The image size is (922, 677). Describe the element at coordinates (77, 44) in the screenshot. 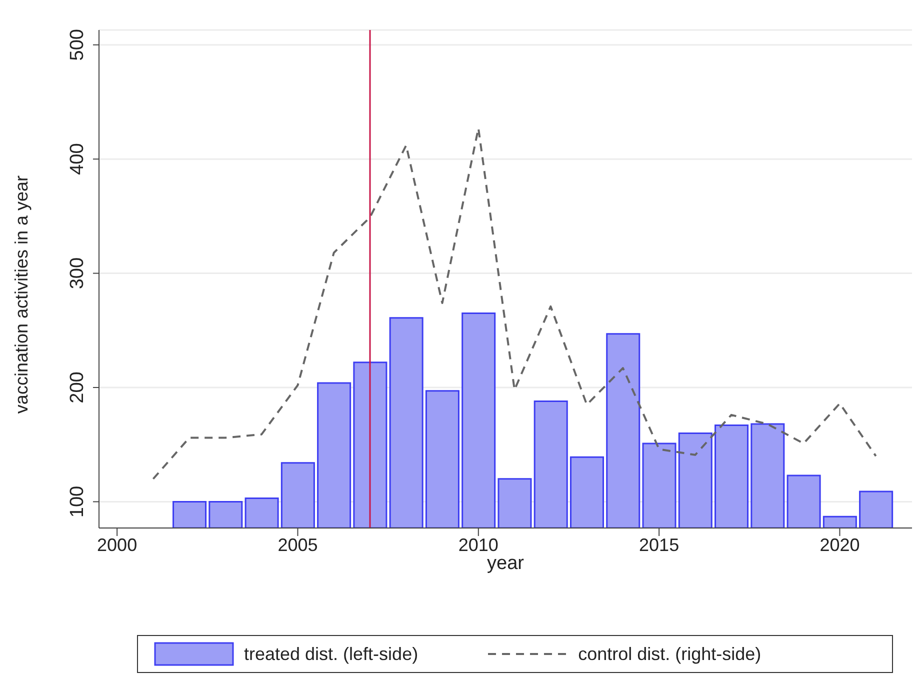

I see `y-tick-label: 500` at that location.